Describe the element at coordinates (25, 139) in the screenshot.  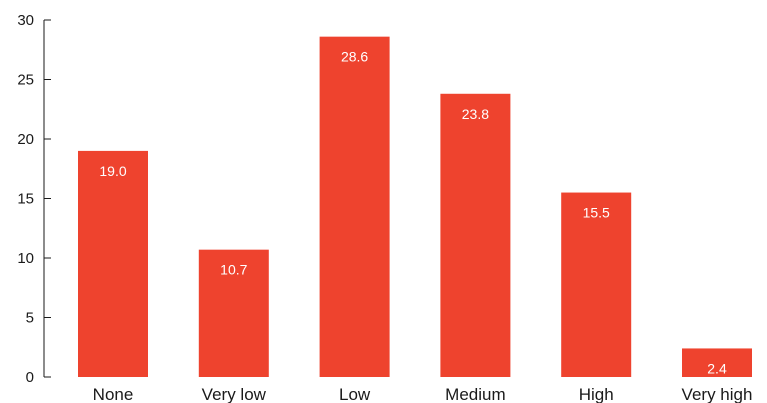
I see `y-tick-label: 20` at that location.